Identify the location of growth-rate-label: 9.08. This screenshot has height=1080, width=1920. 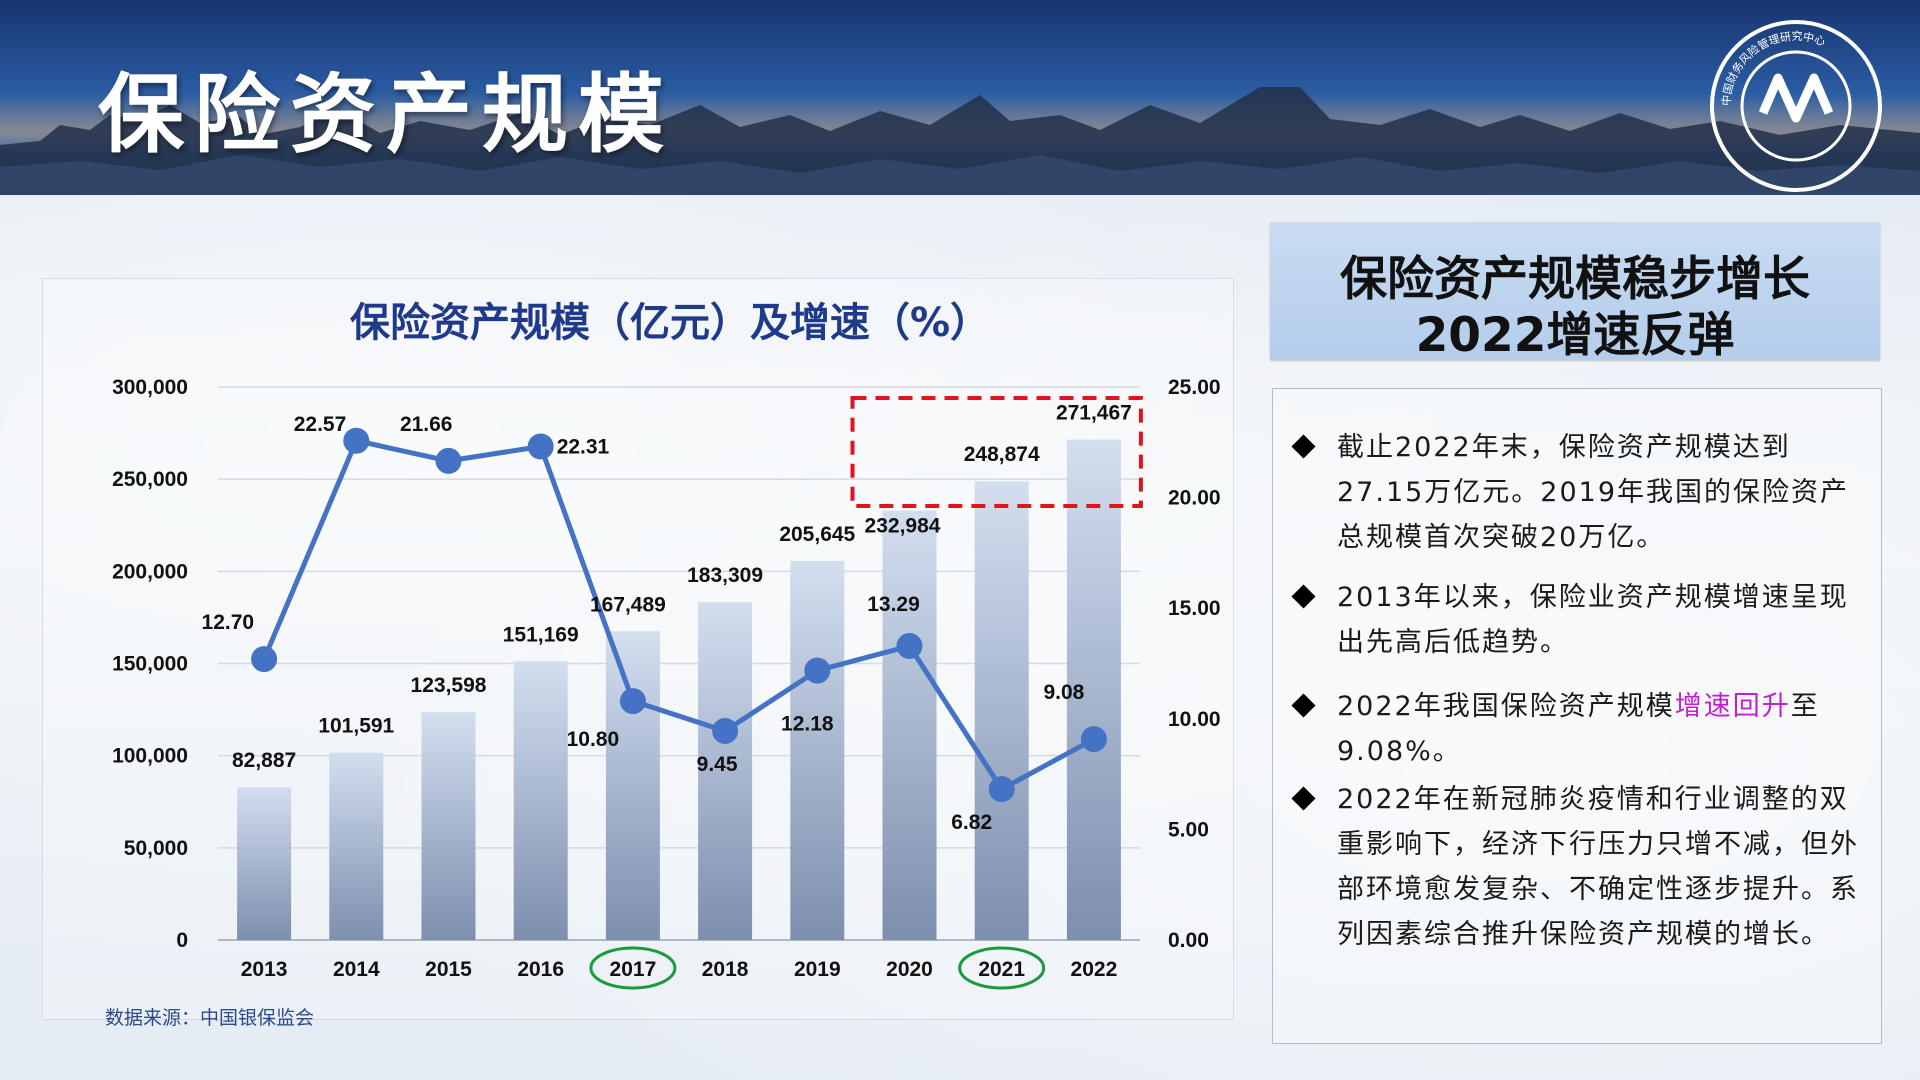
(1063, 692).